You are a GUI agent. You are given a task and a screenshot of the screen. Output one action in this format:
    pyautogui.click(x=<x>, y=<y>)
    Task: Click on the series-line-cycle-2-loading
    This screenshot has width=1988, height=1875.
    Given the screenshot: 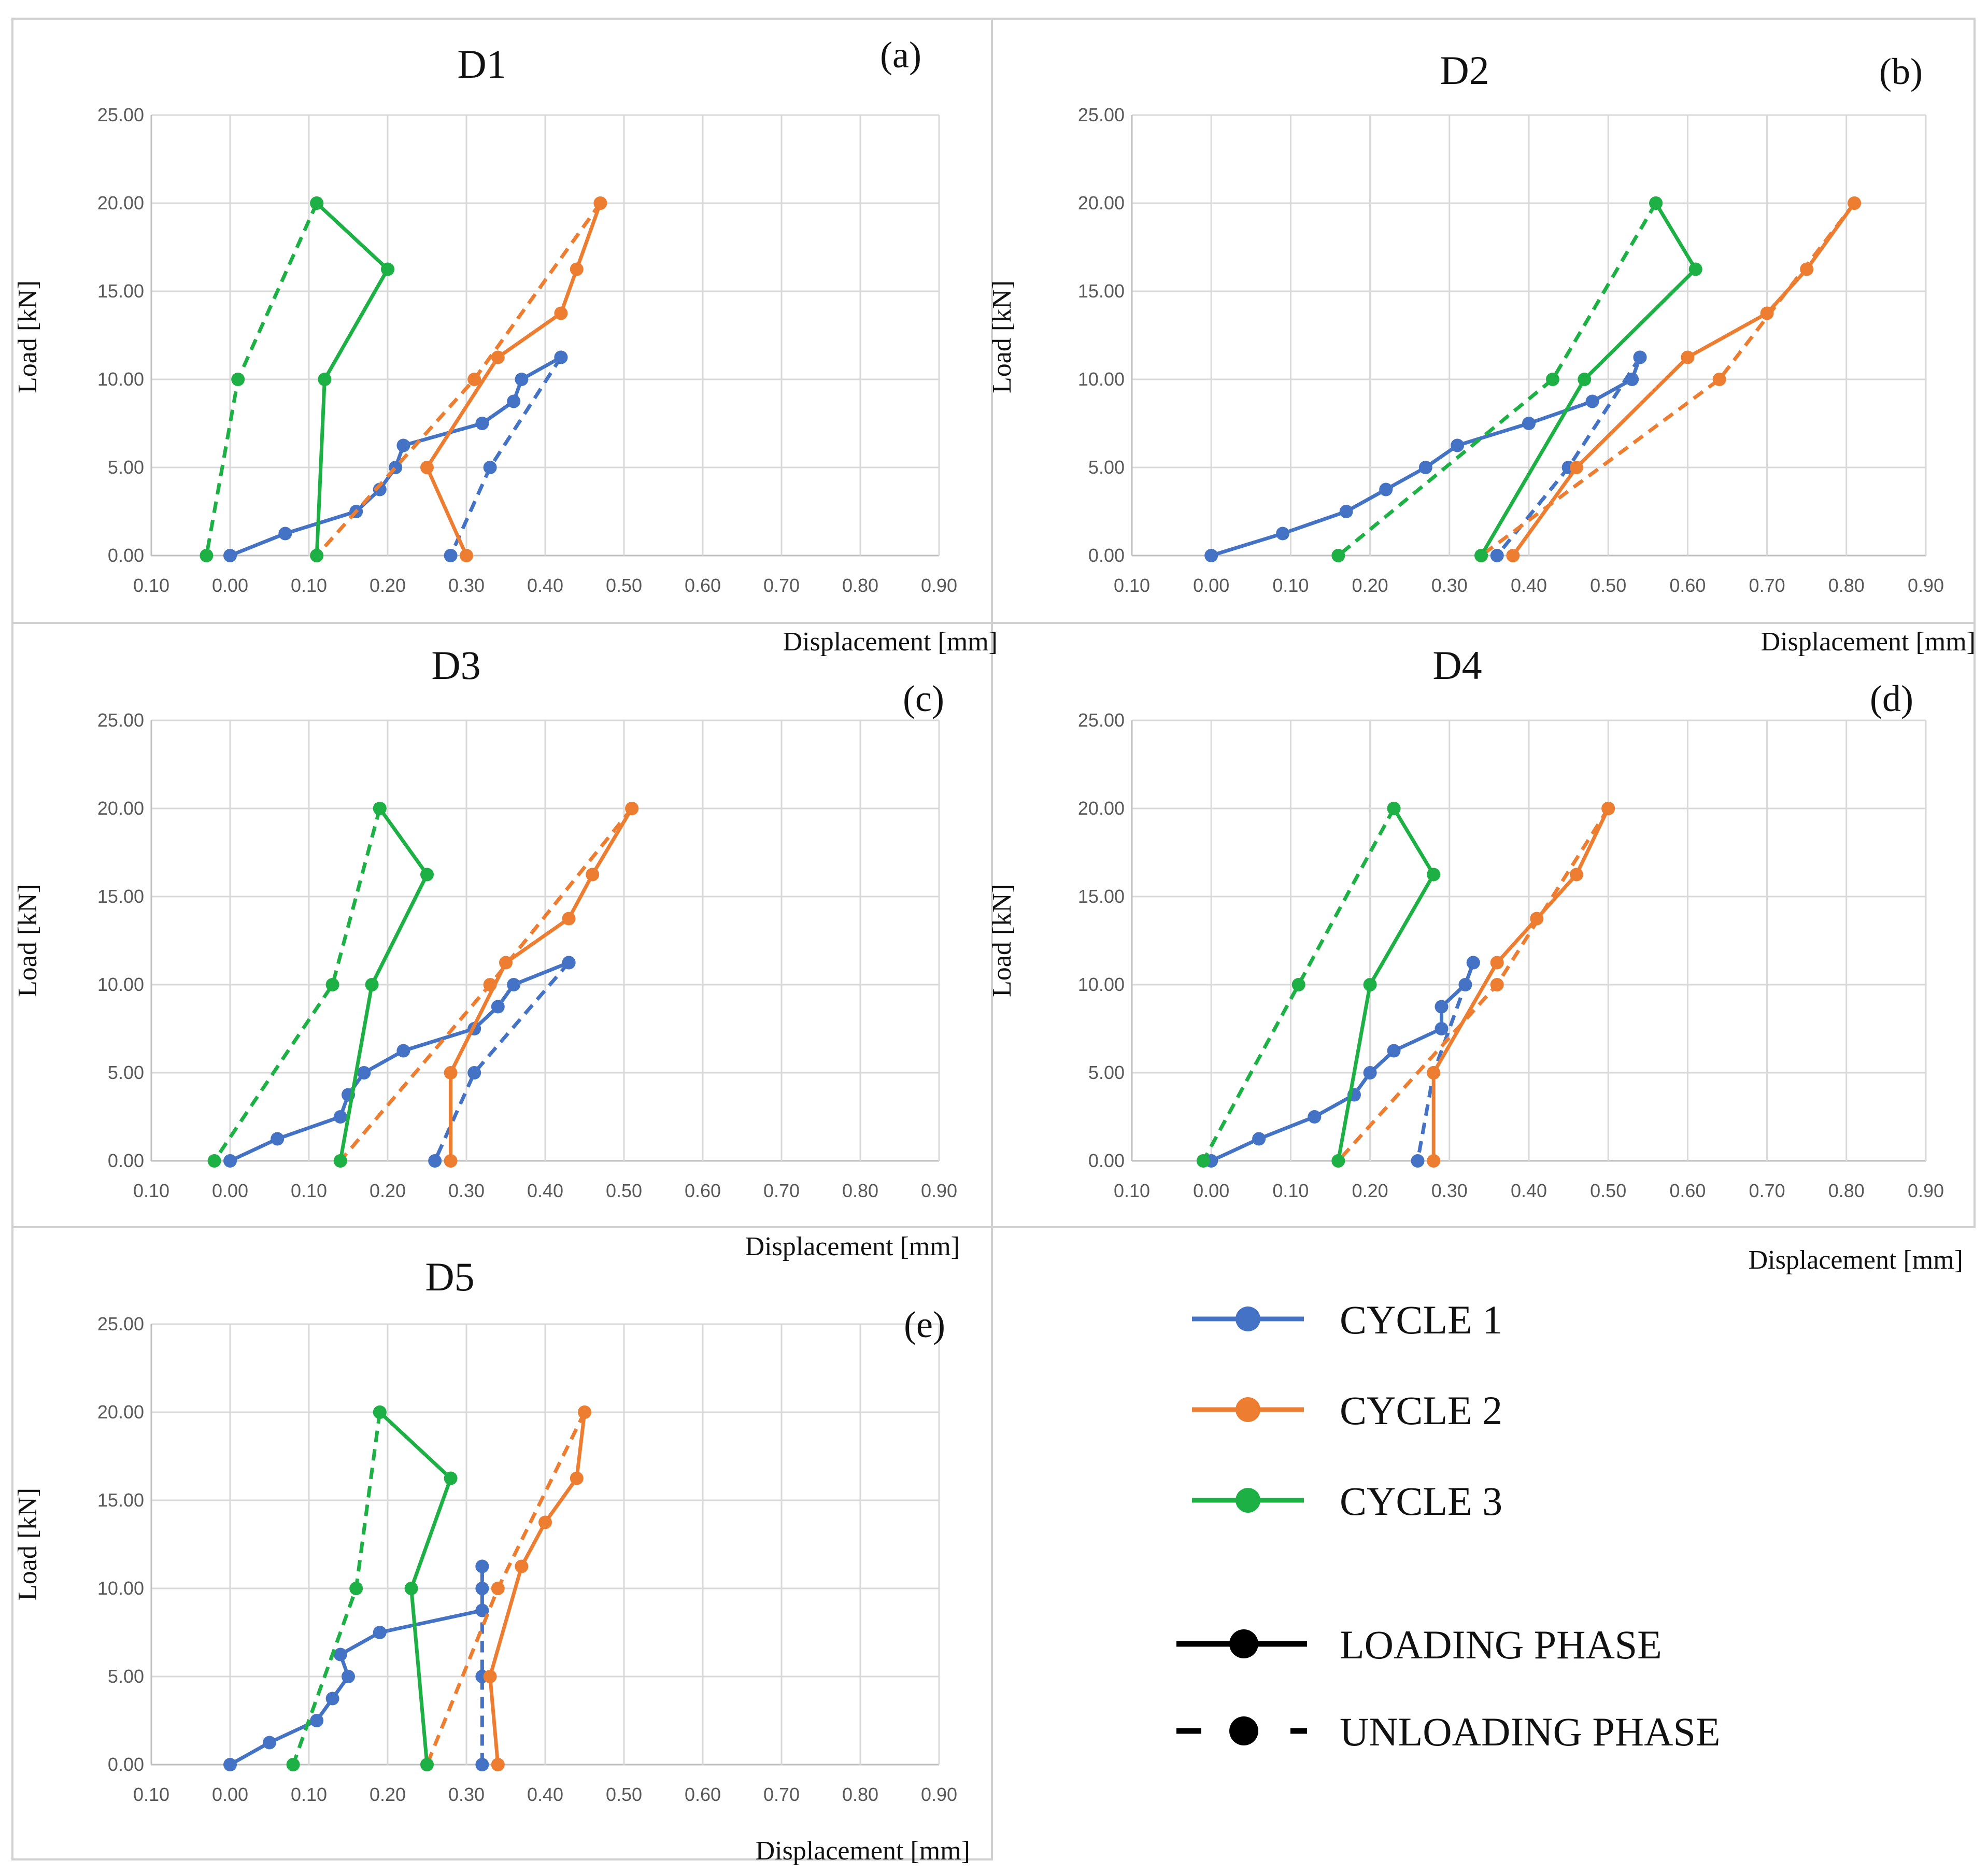 What is the action you would take?
    pyautogui.click(x=514, y=379)
    